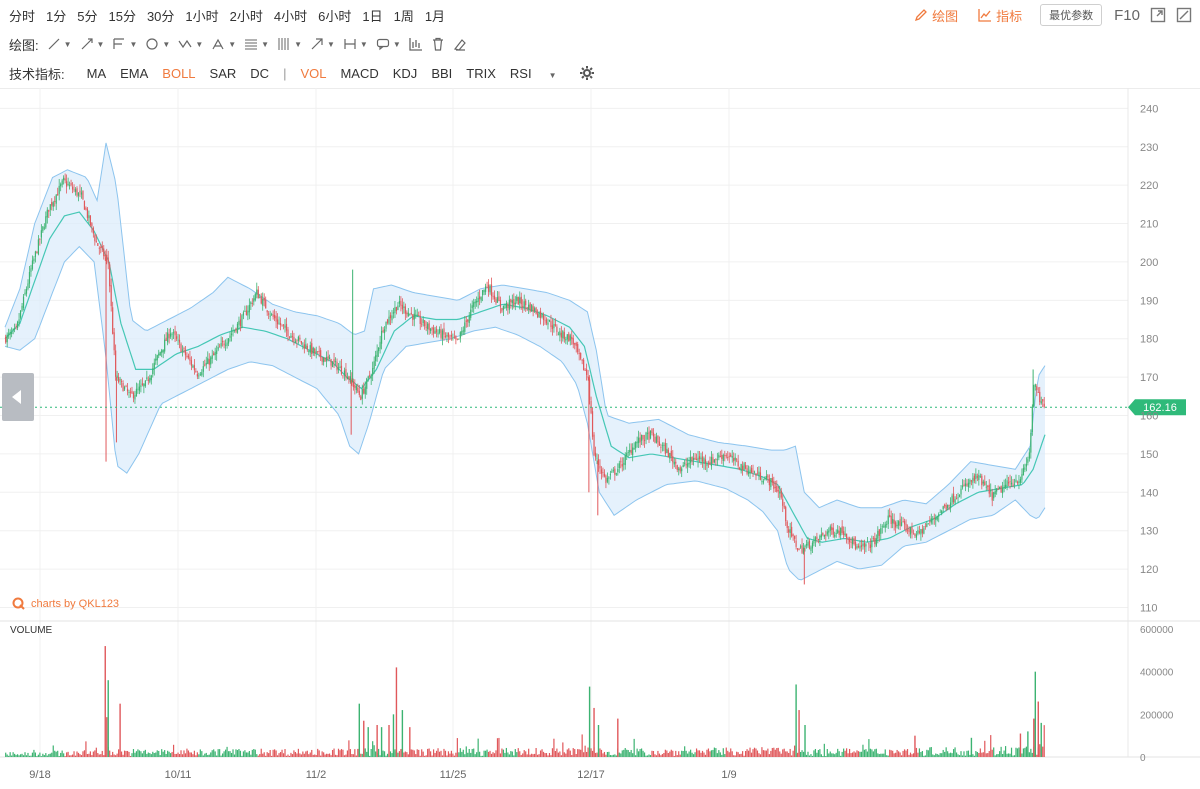 This screenshot has width=1200, height=789. What do you see at coordinates (290, 16) in the screenshot?
I see `timeframe-tab: 4小时` at bounding box center [290, 16].